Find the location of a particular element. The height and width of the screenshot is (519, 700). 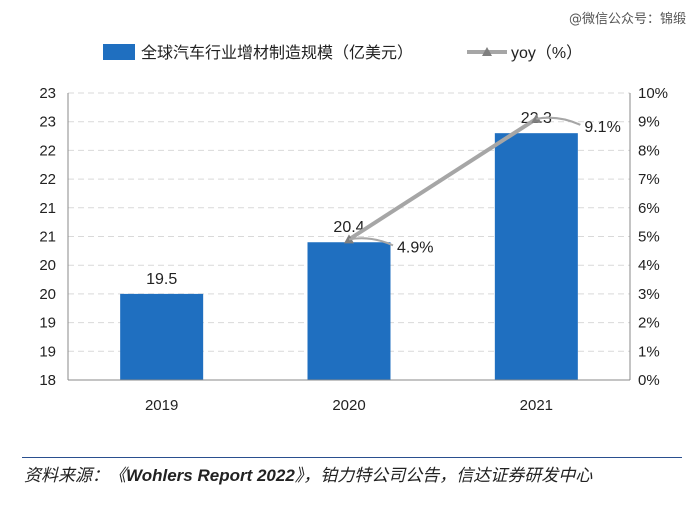

source-divider is located at coordinates (352, 457).